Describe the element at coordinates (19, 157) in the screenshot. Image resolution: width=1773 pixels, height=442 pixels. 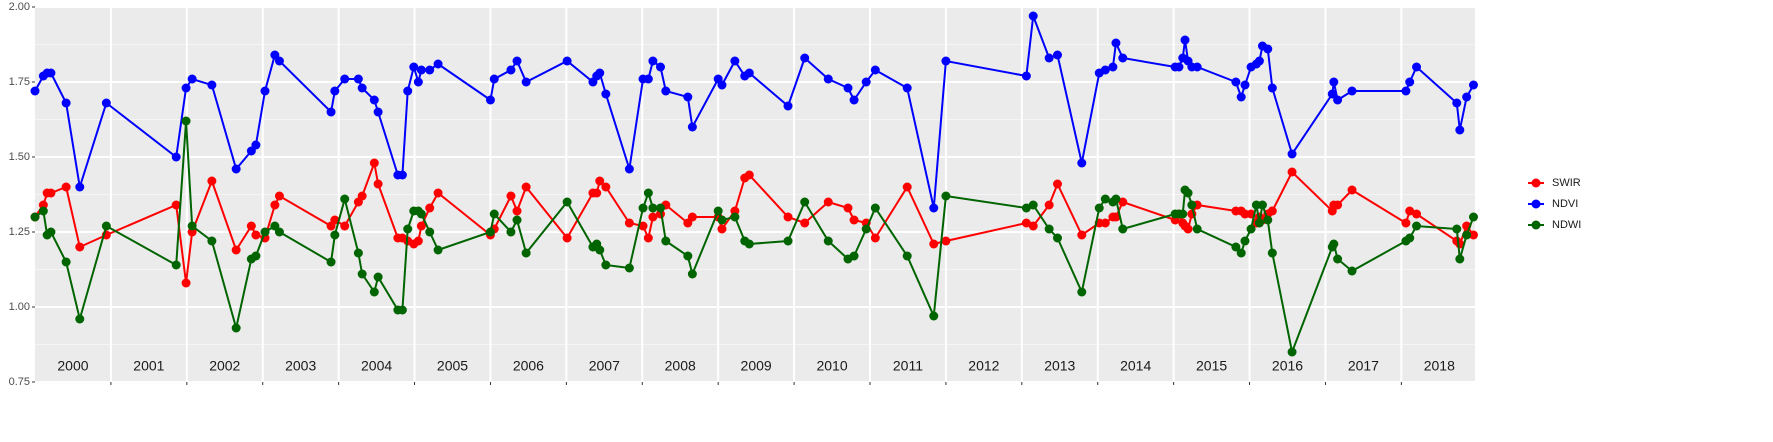
I see `y-tick-label: 1.50` at that location.